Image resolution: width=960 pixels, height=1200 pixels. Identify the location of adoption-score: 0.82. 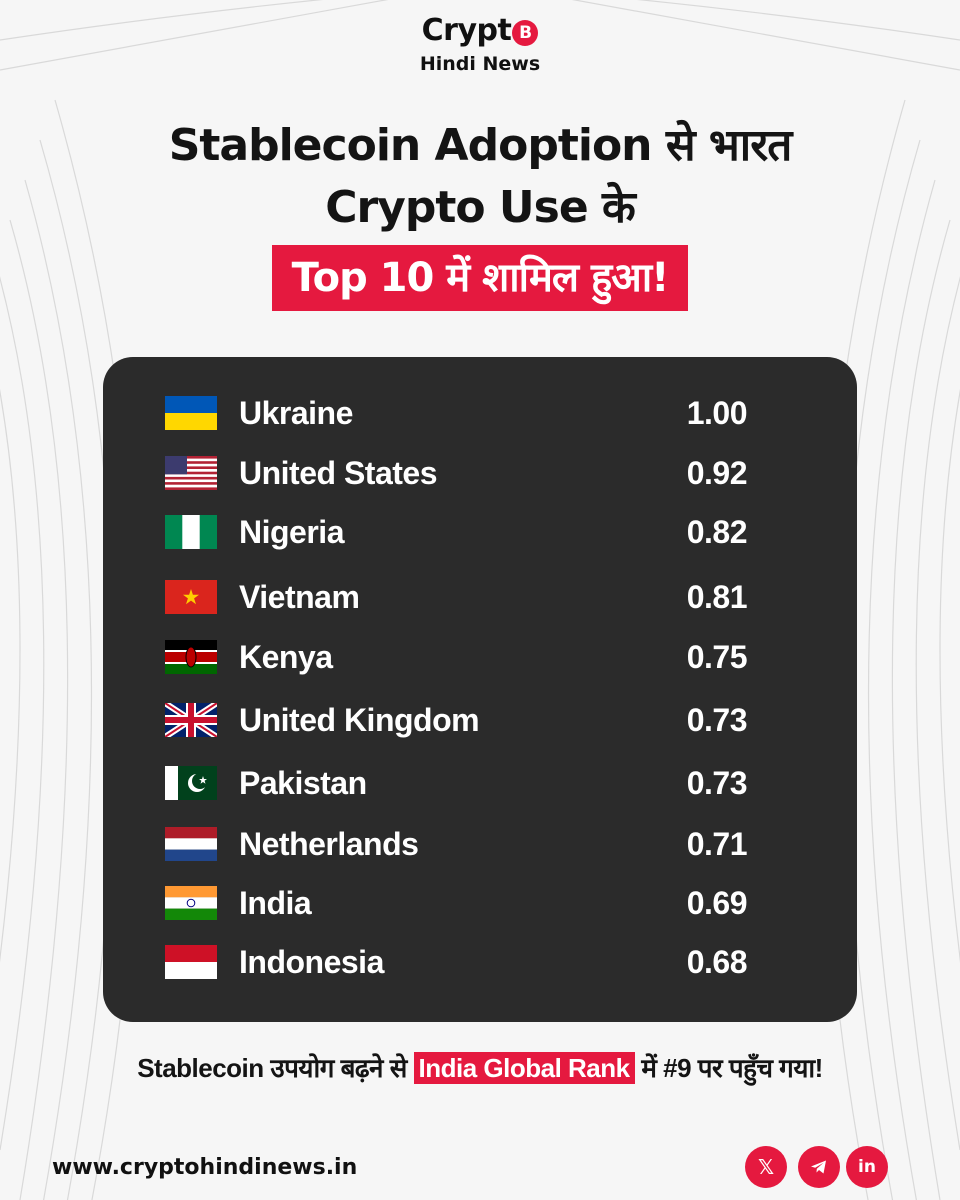
(717, 532).